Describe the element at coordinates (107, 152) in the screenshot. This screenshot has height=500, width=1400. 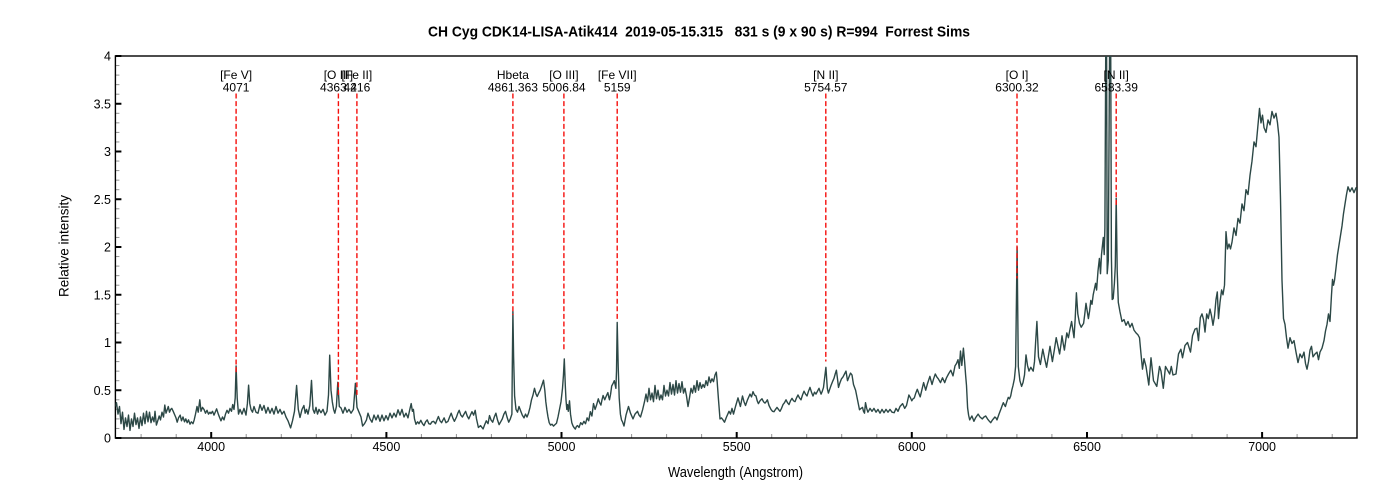
I see `svg-text: 3` at that location.